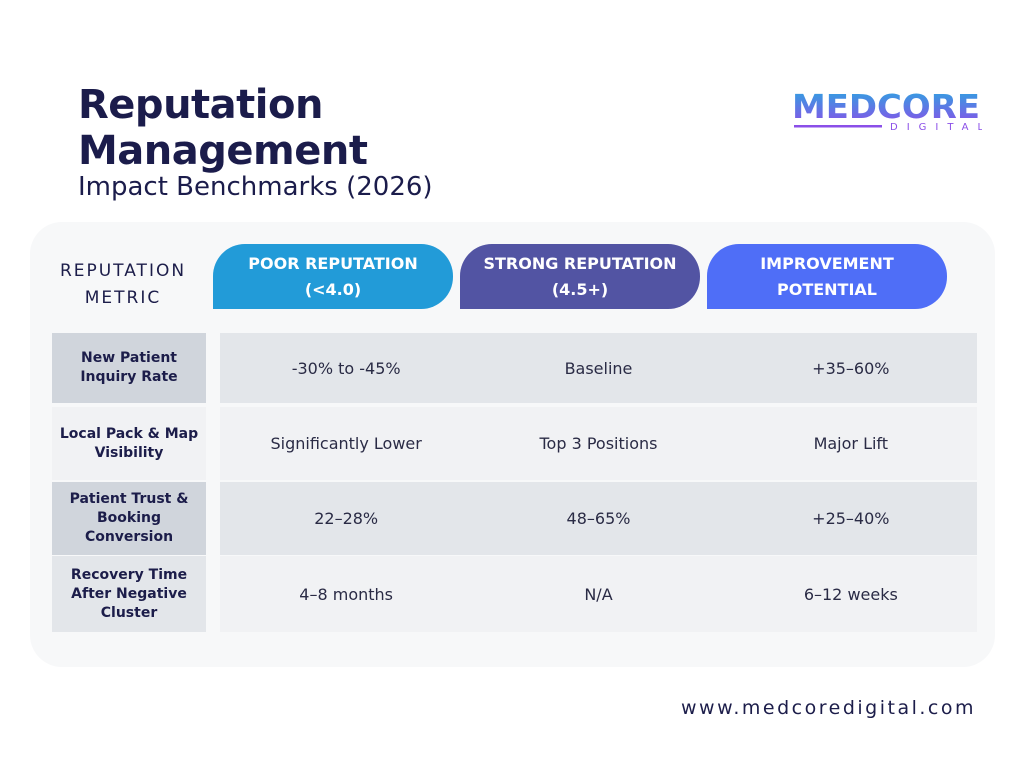 The width and height of the screenshot is (1024, 768). Describe the element at coordinates (223, 151) in the screenshot. I see `title-line-2: Management` at that location.